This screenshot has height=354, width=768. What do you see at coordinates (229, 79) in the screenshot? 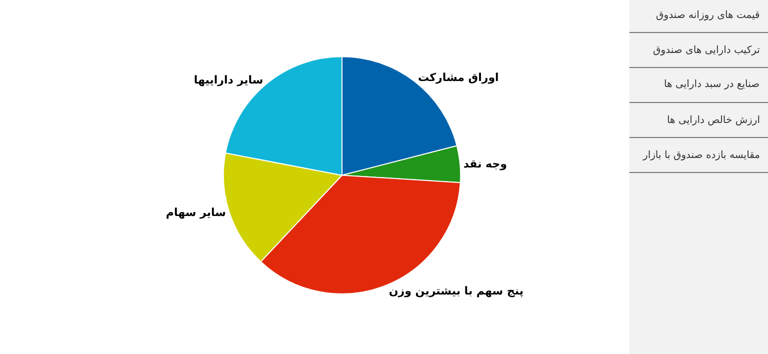
I see `slice-label: سایر داراییها` at bounding box center [229, 79].